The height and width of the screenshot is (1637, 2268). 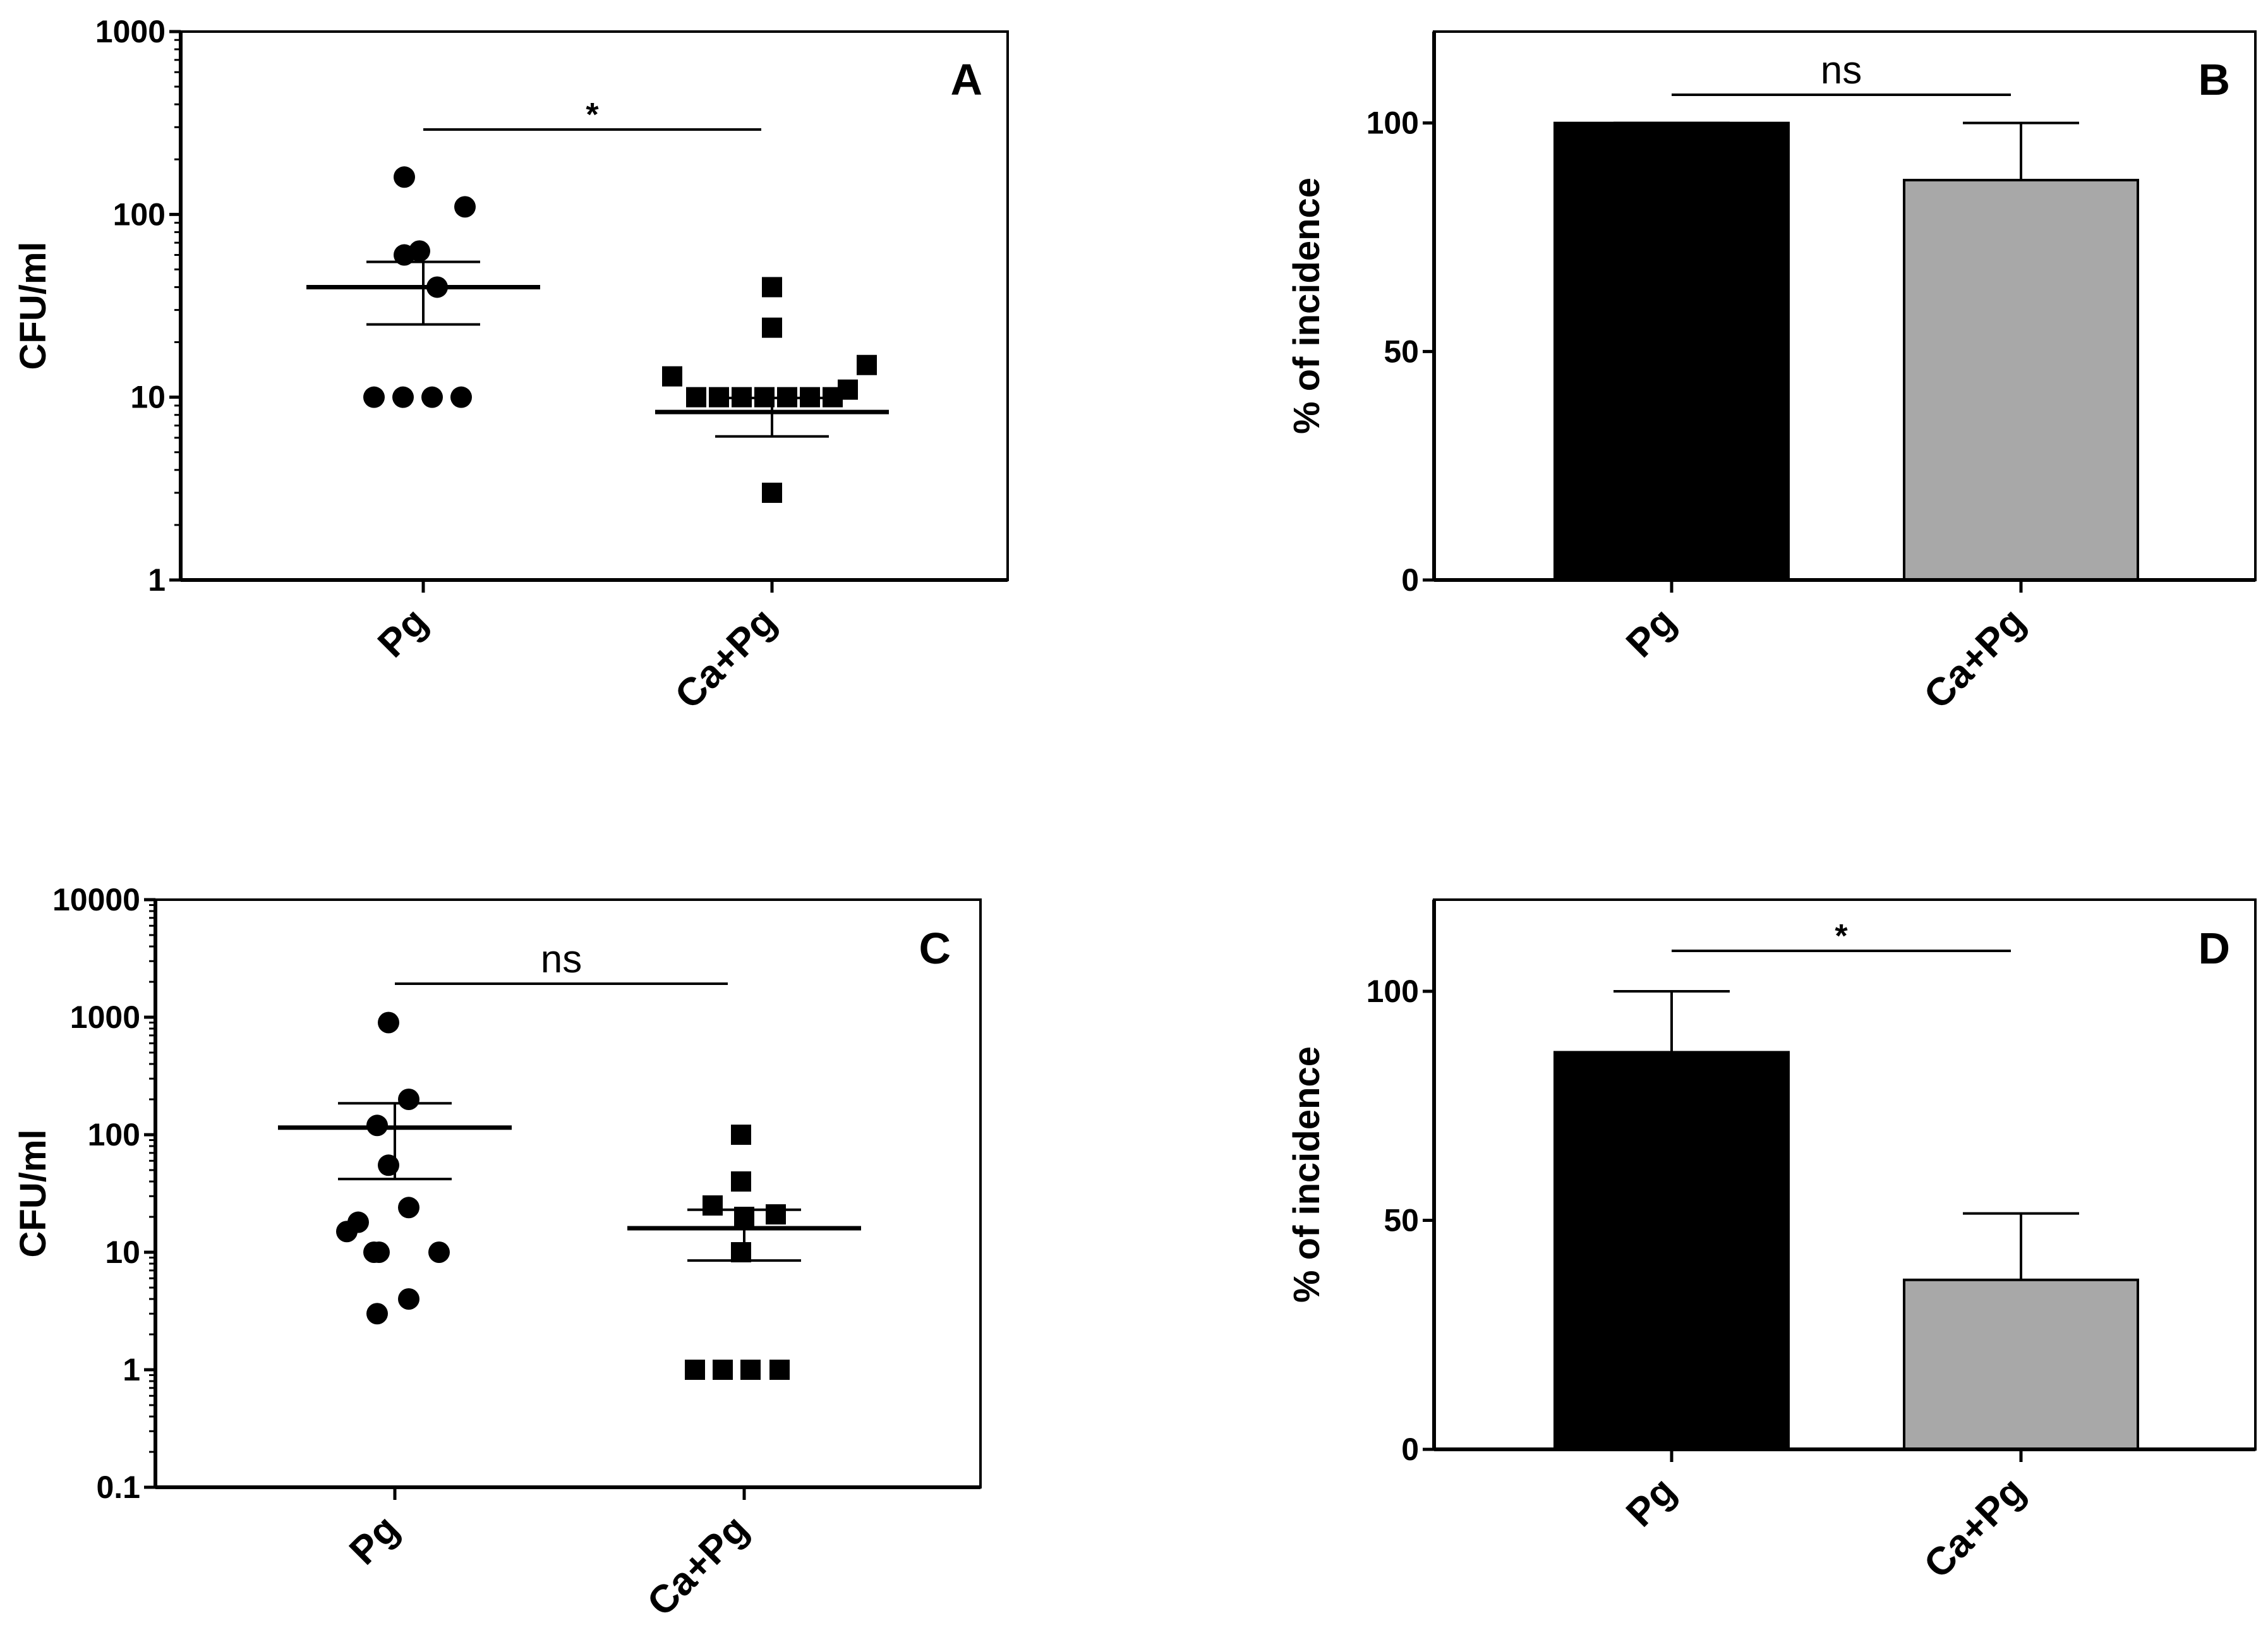 What do you see at coordinates (2214, 79) in the screenshot?
I see `panel-letter: B` at bounding box center [2214, 79].